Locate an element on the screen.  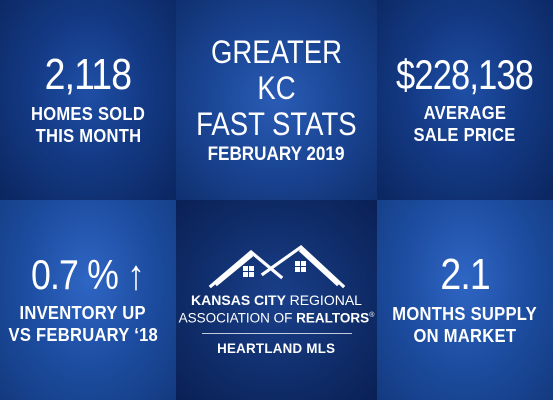
supply-label-2: ON MARKET is located at coordinates (465, 336).